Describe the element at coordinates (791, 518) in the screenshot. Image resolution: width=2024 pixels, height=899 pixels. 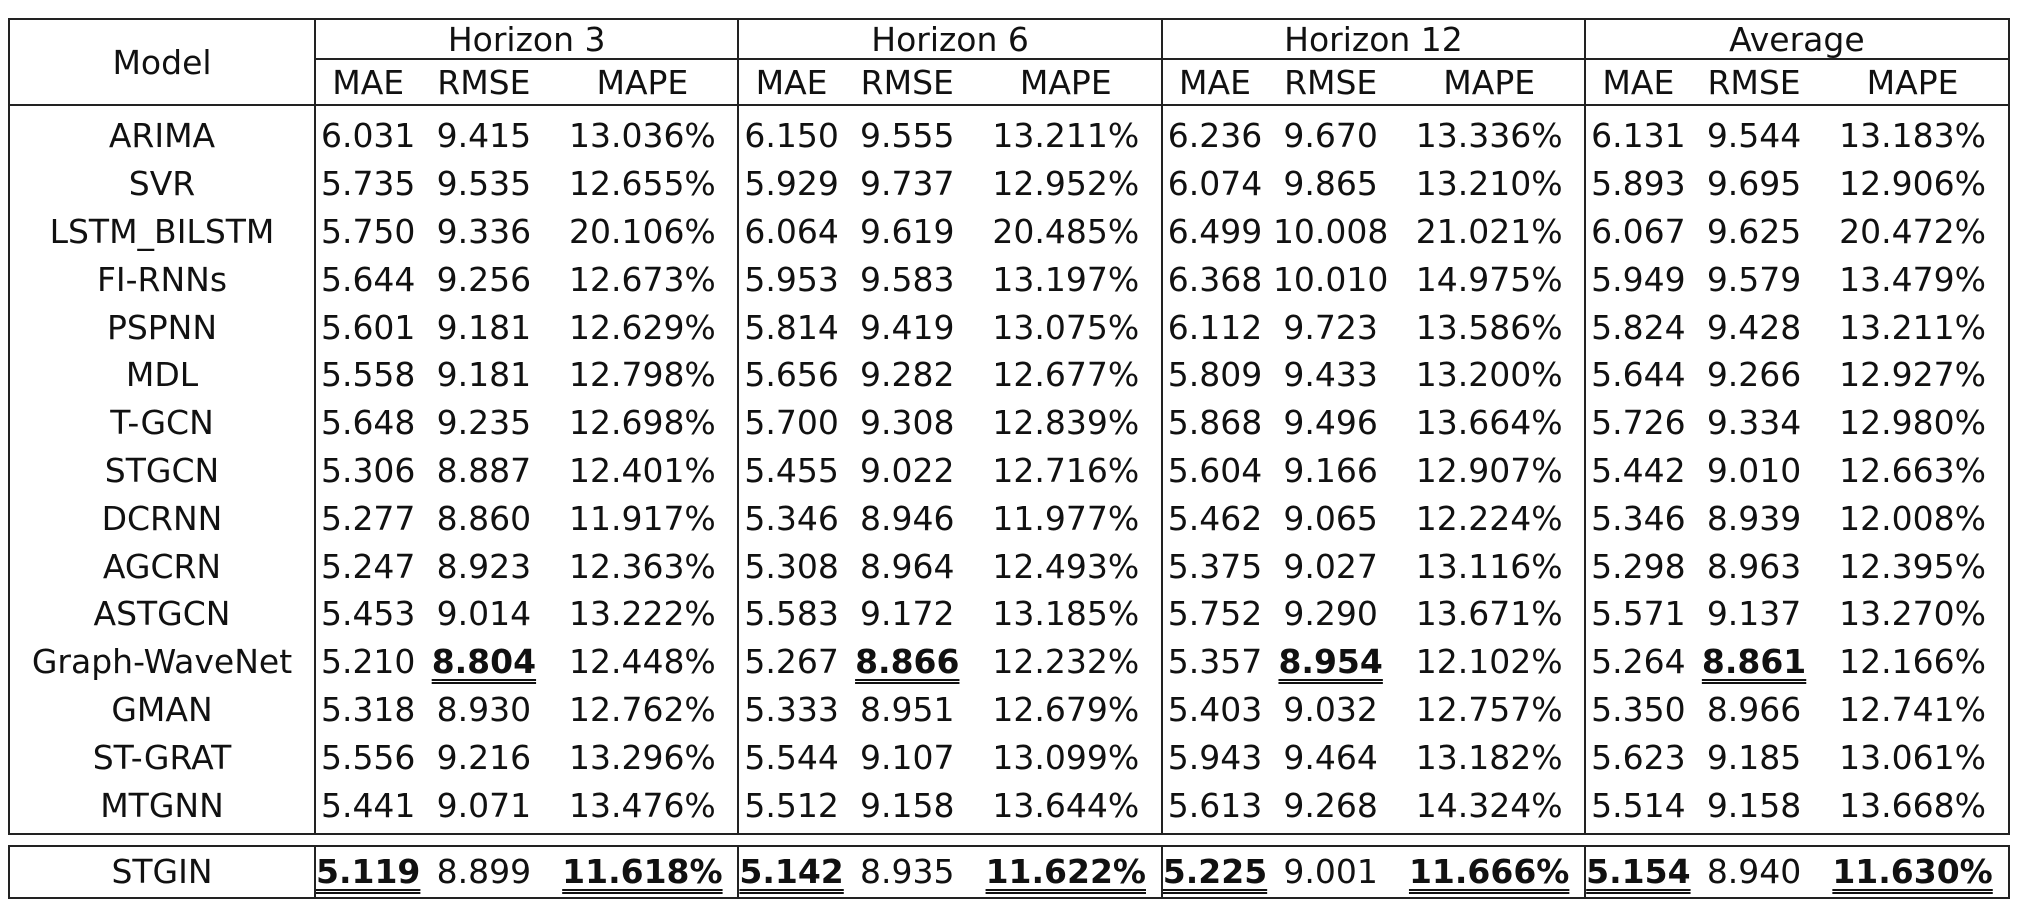
I see `metric-value: 5.346` at that location.